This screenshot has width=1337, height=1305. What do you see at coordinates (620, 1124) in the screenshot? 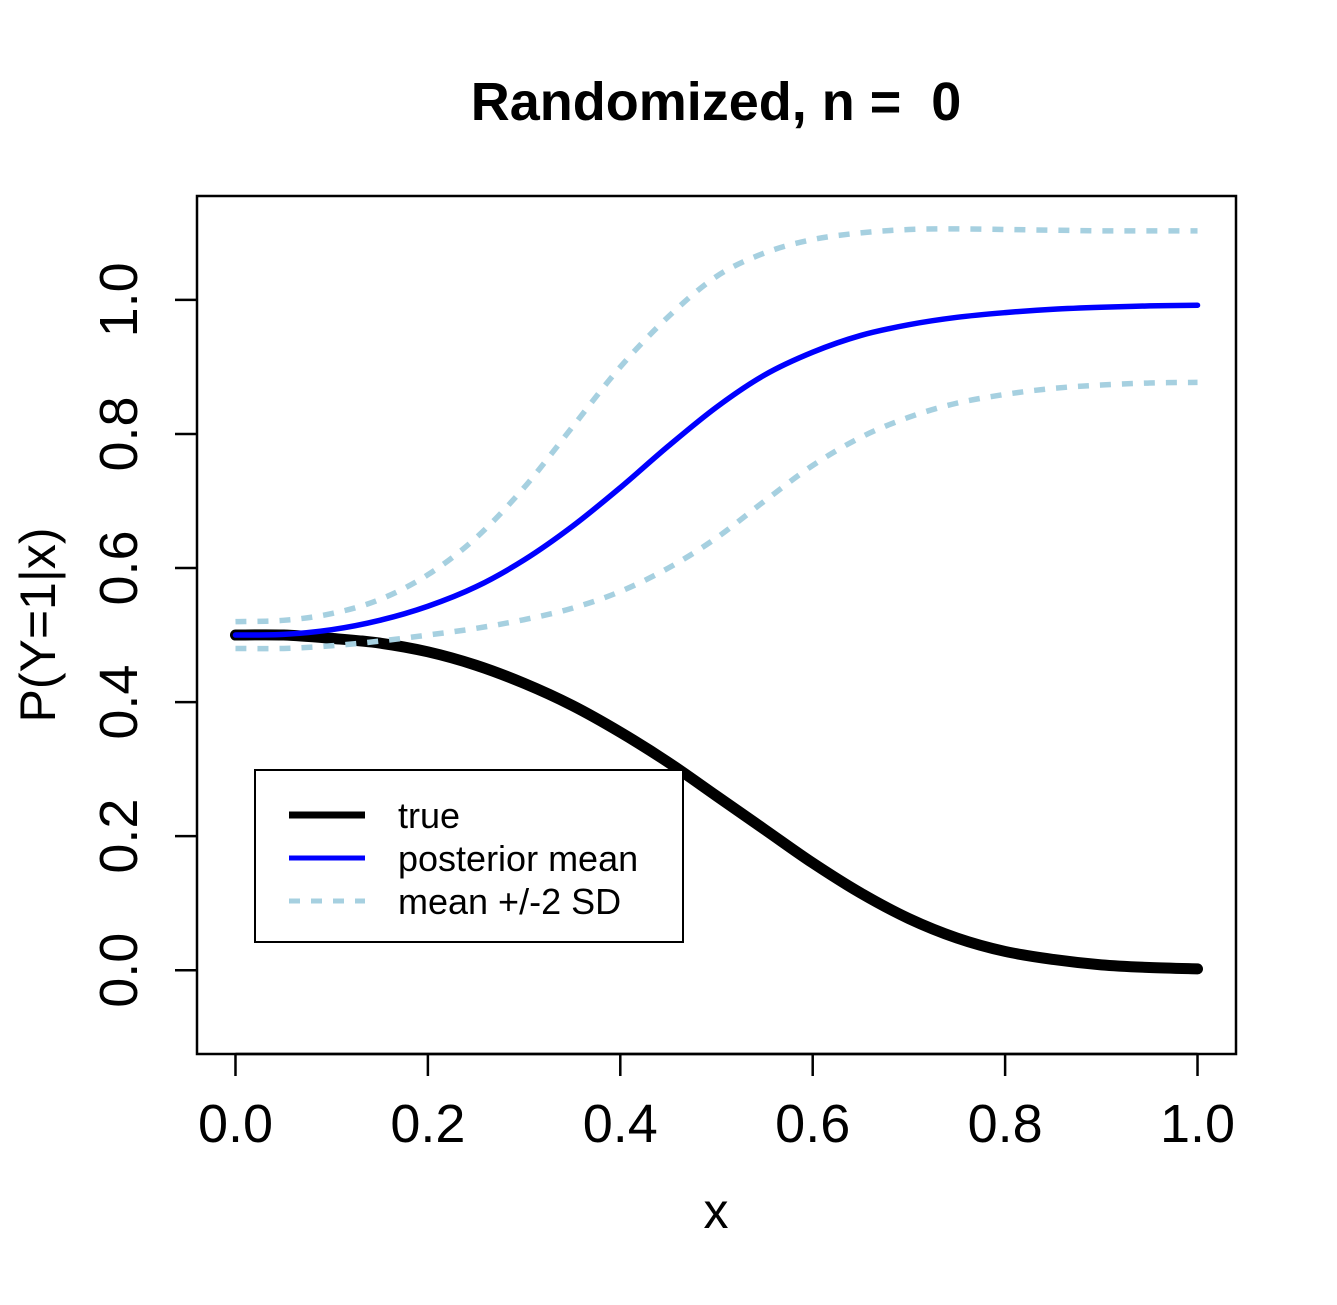
I see `x-tick-label: 0.4` at bounding box center [620, 1124].